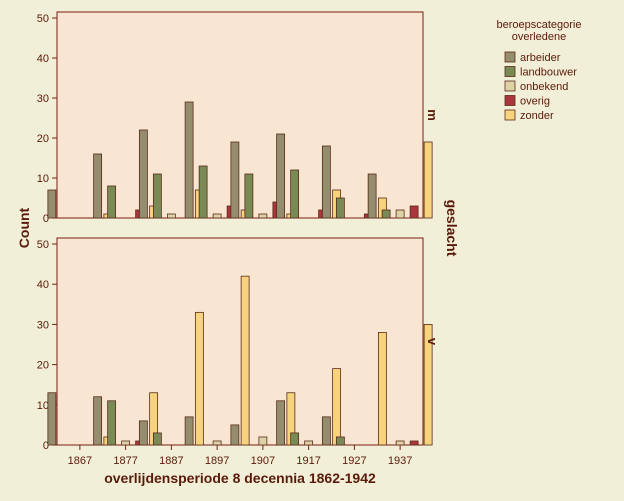 The width and height of the screenshot is (624, 501). Describe the element at coordinates (544, 87) in the screenshot. I see `legend-label-onbekend: onbekend` at that location.